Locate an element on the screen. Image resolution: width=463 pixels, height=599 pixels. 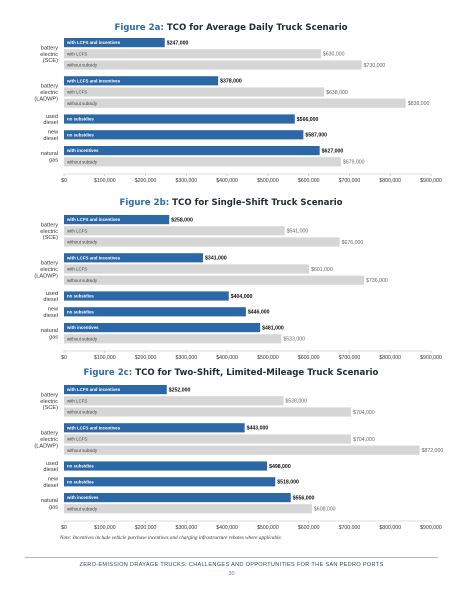
data-label: $638,000 is located at coordinates (337, 93).